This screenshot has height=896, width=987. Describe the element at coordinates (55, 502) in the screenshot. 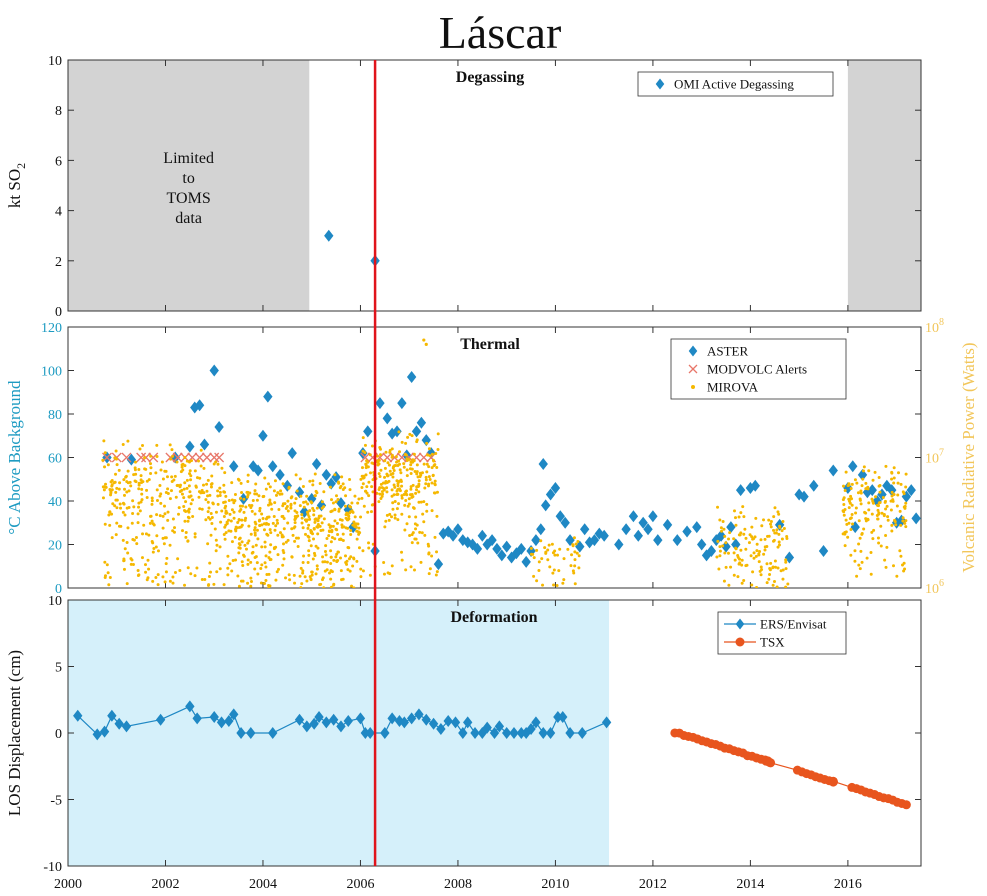

I see `y-tick-label: 40` at that location.